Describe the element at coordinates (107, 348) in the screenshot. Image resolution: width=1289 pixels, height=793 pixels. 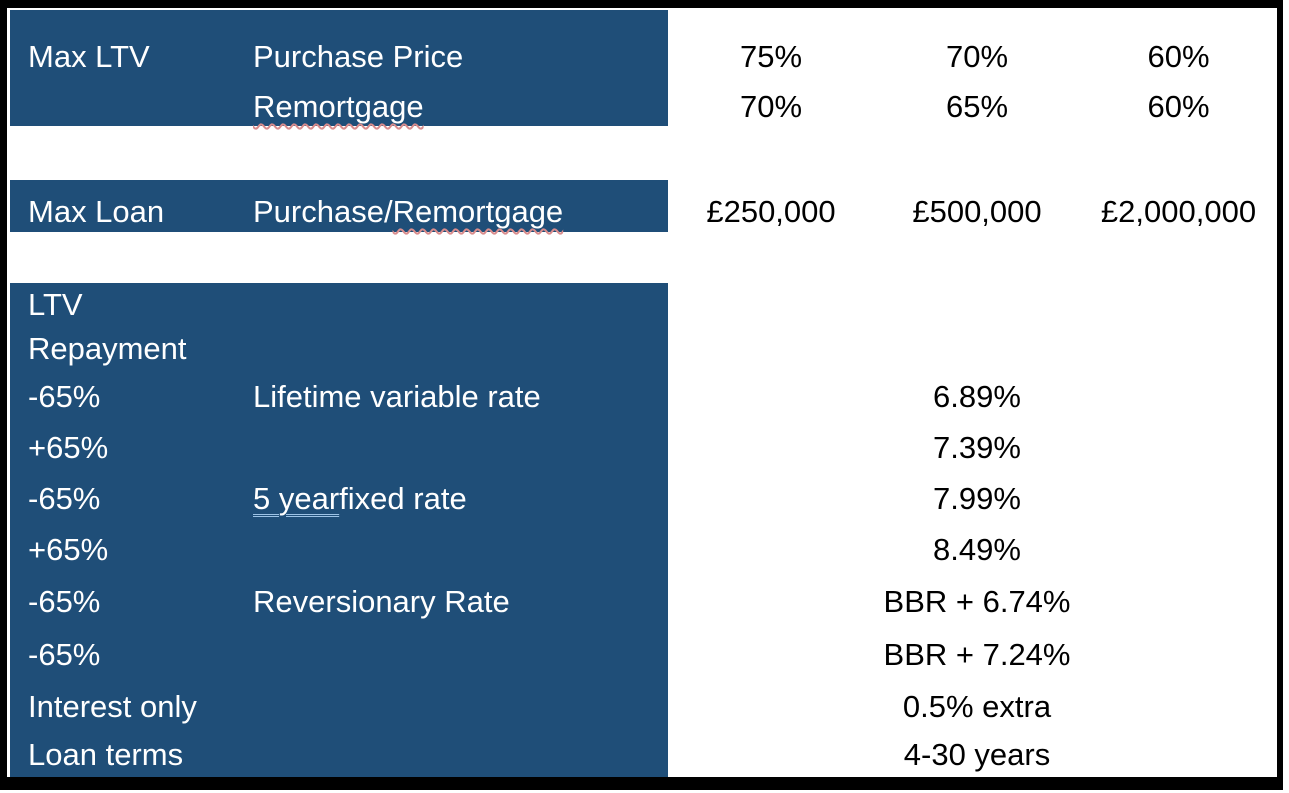
I see `rates-header-repayment: Repayment` at that location.